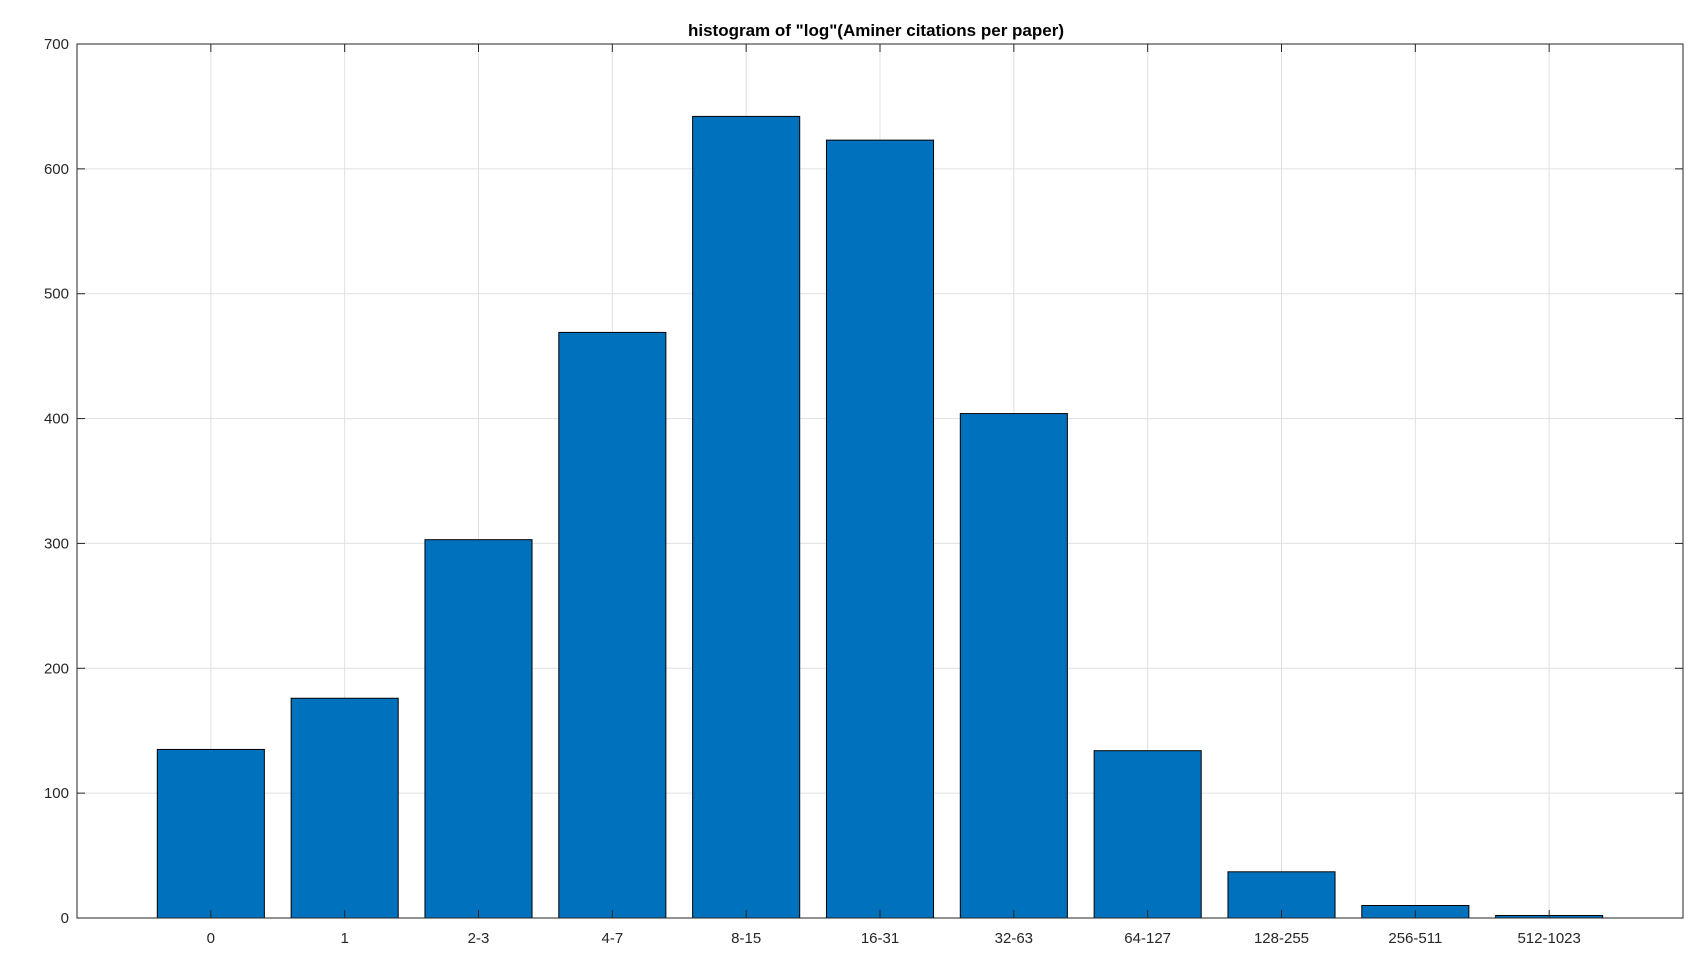 This screenshot has height=953, width=1703. I want to click on y-tick-label: 200, so click(56, 668).